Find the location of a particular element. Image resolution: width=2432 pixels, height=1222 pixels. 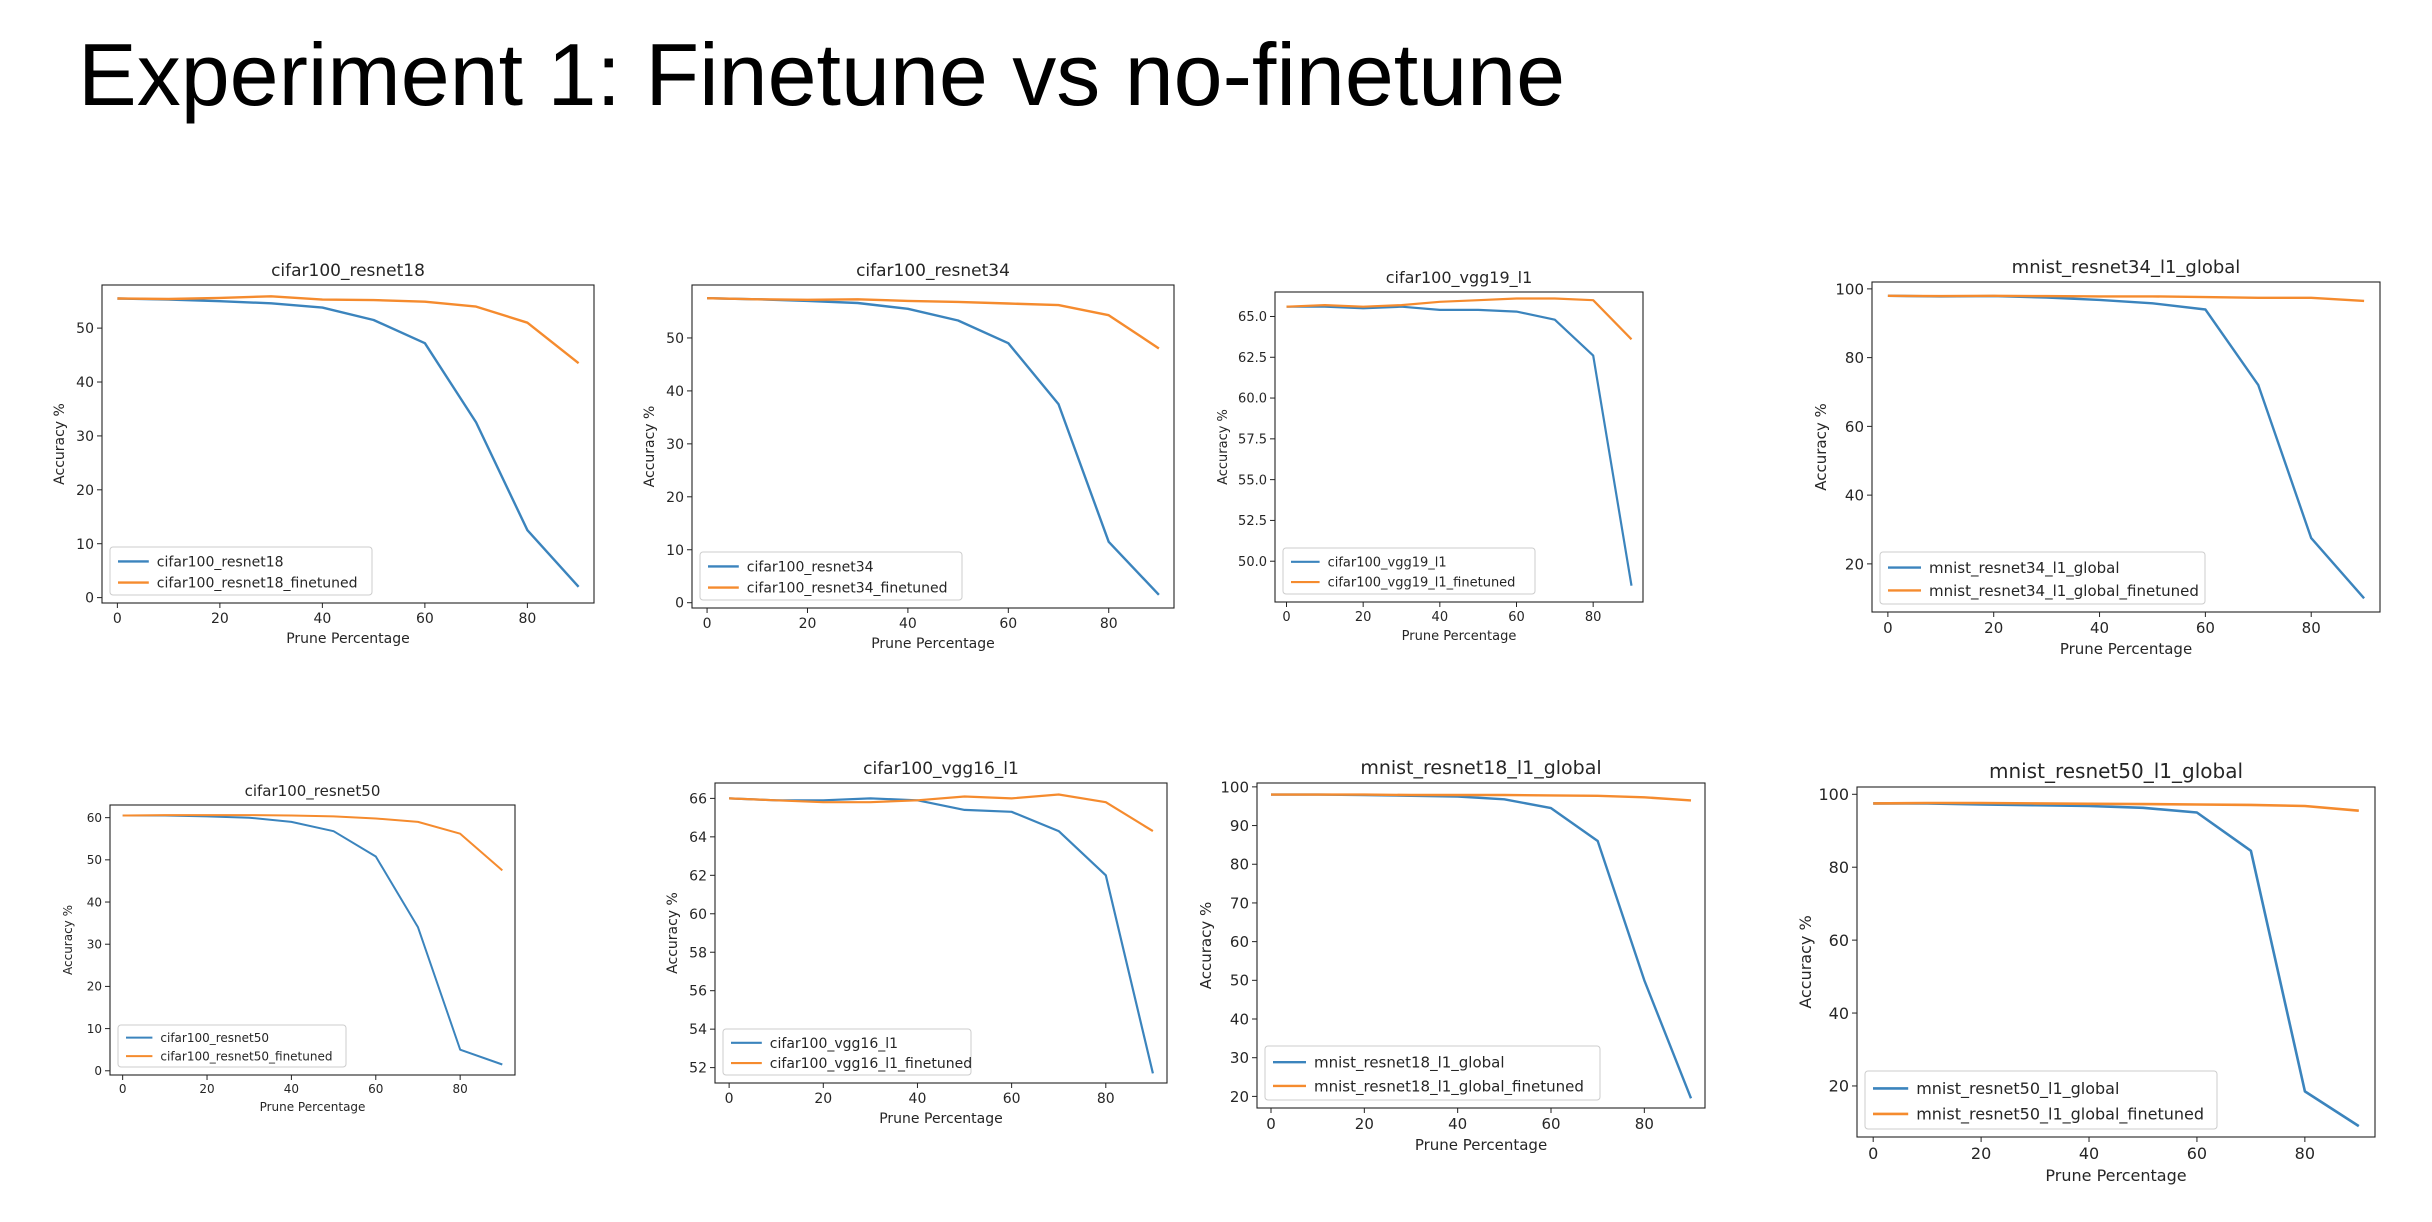

y-tick-label: 100 is located at coordinates (1234, 787).